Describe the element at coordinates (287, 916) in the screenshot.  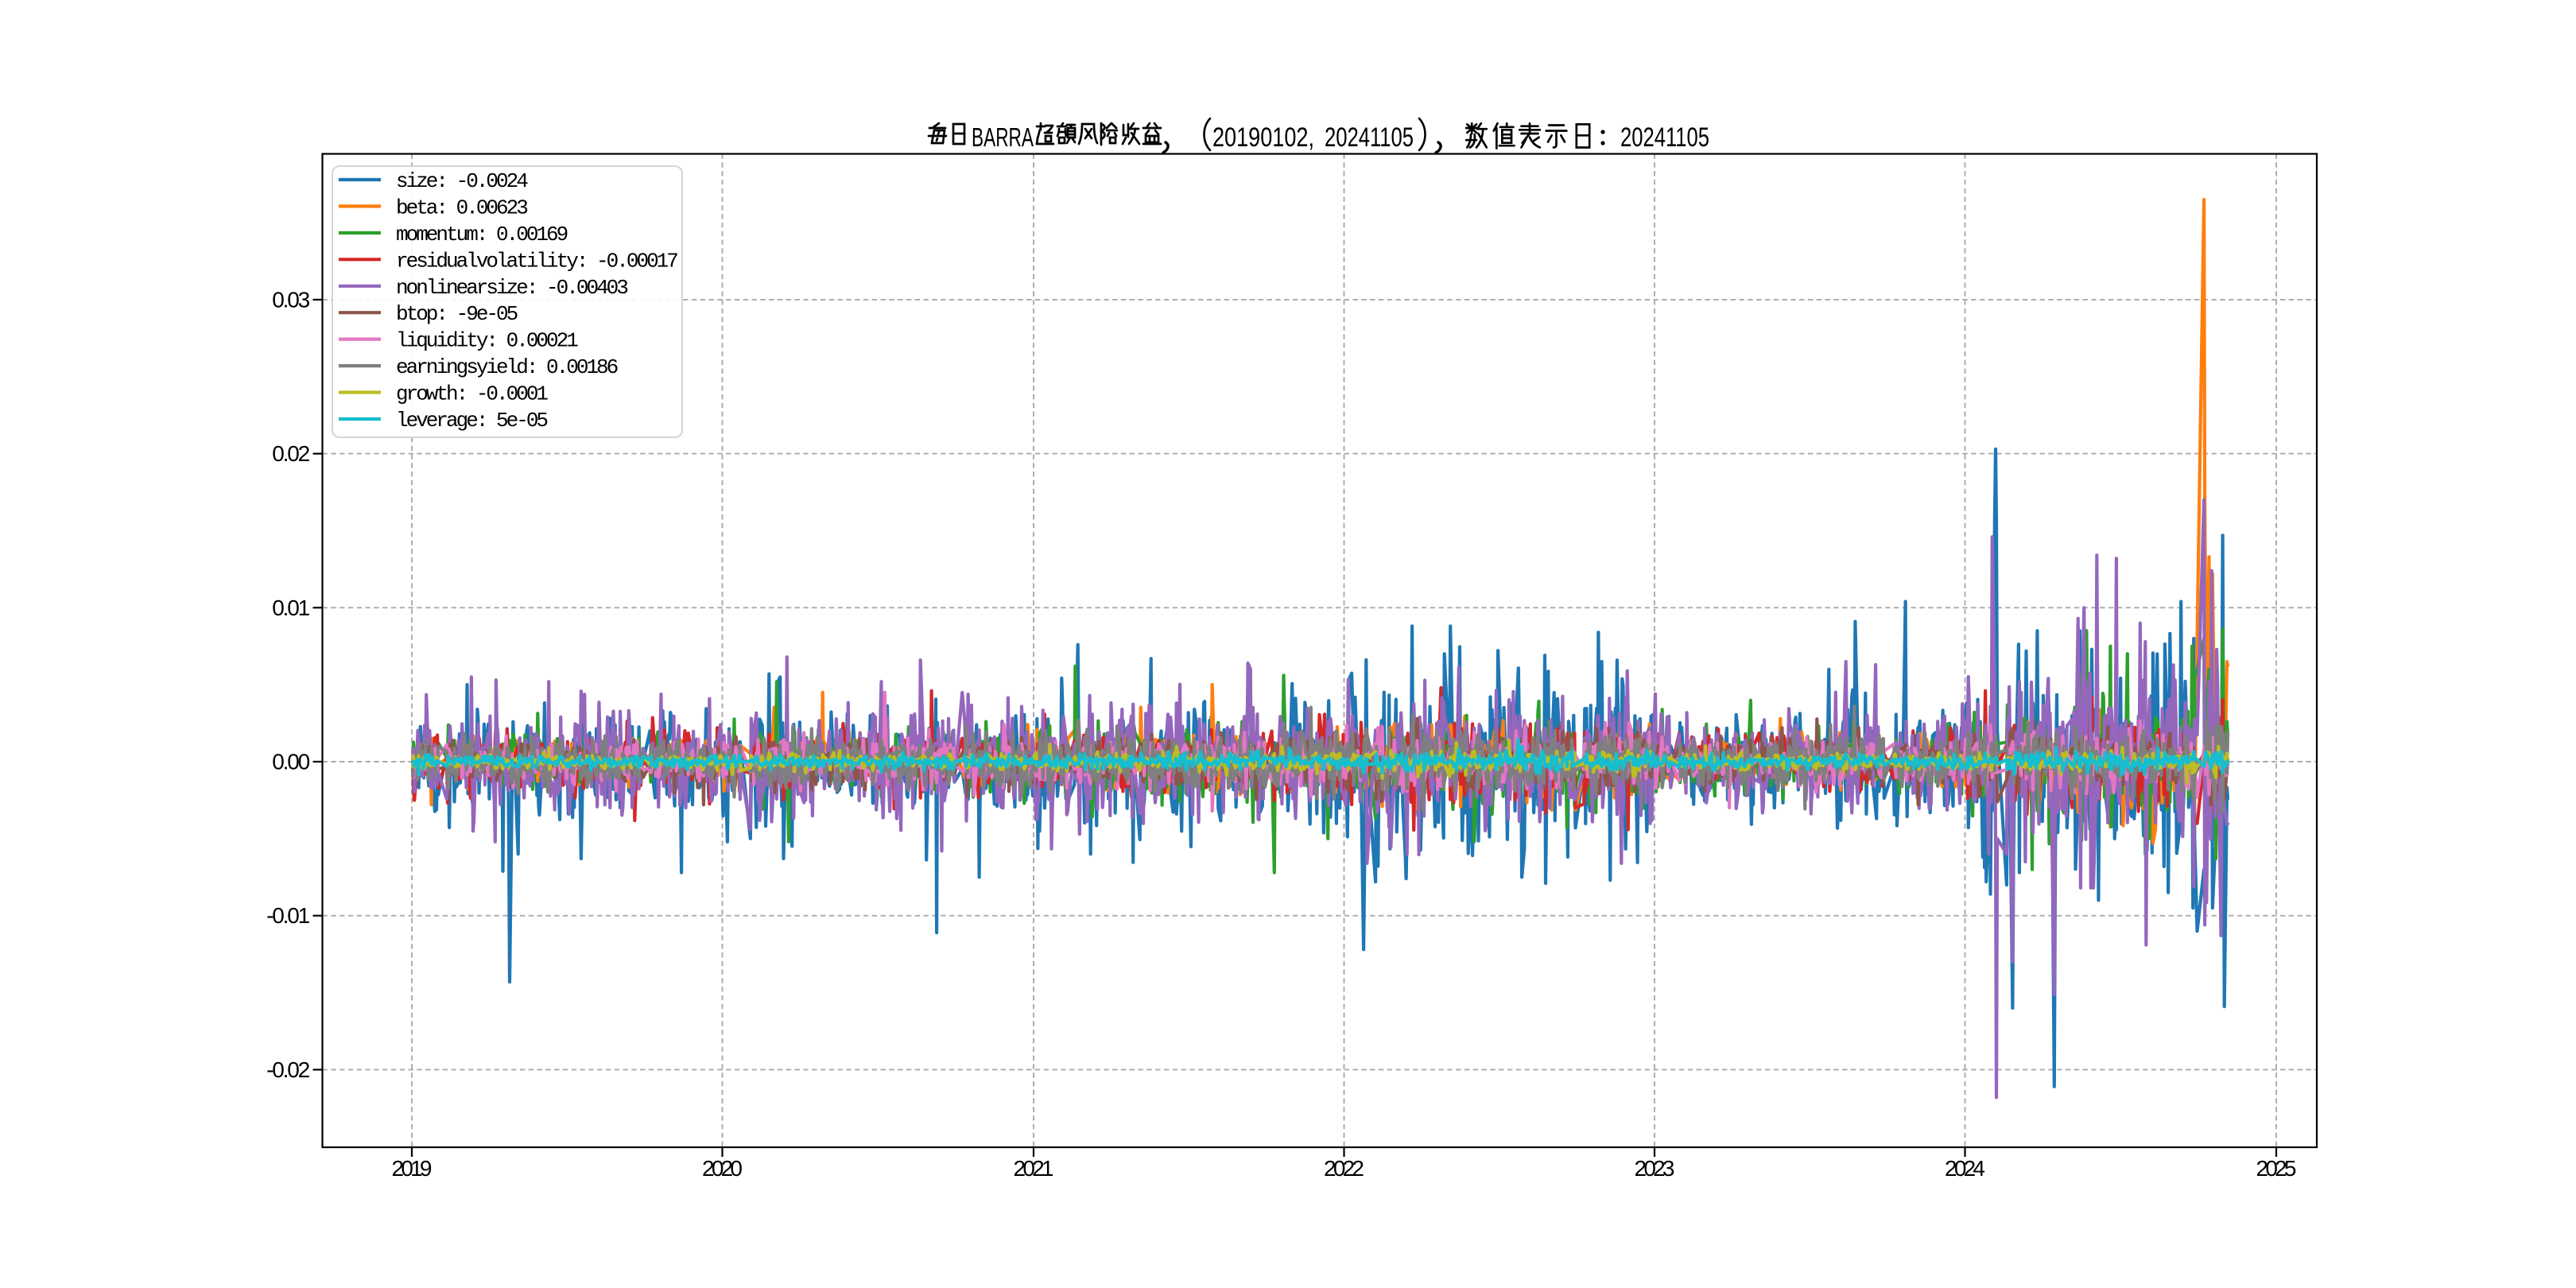
I see `svg-text: -0.01` at that location.